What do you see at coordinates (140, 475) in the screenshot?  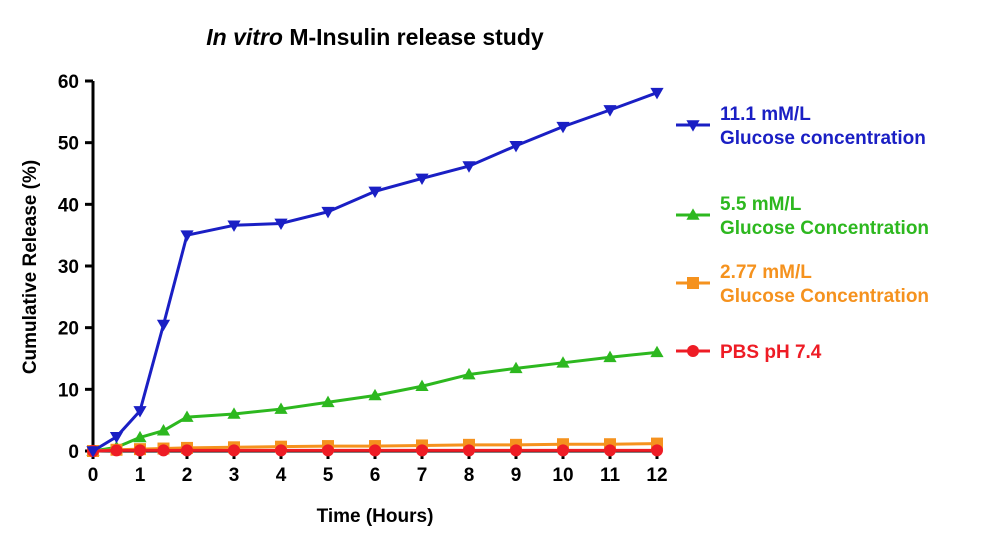 I see `x-tick-label: 1` at bounding box center [140, 475].